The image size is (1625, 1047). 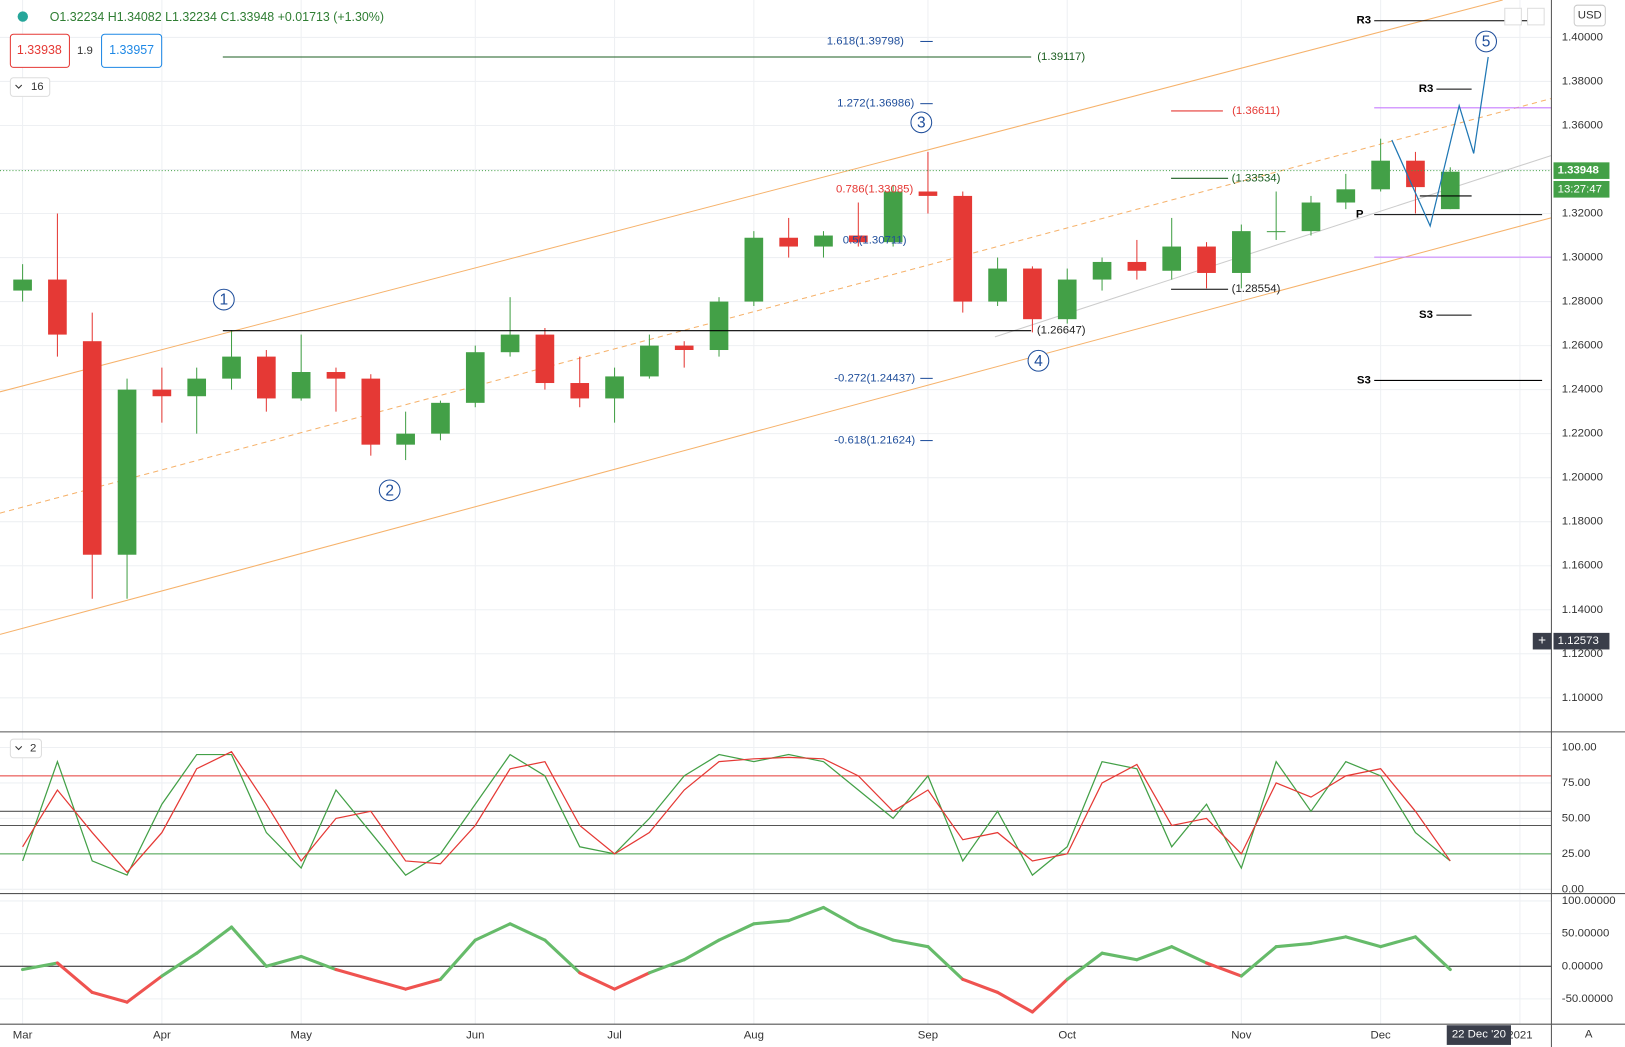 I want to click on crosshair-price-label: 1.12573, so click(x=1578, y=641).